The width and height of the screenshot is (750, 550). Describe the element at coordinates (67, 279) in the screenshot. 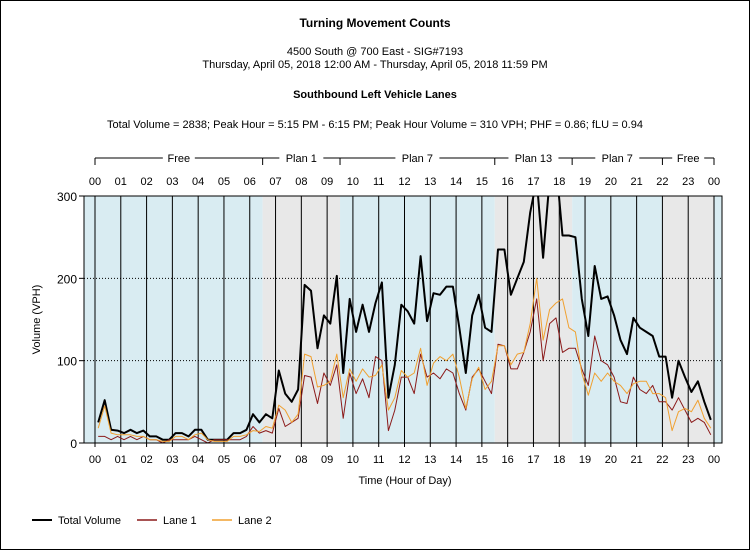

I see `y-tick-label: 200` at that location.